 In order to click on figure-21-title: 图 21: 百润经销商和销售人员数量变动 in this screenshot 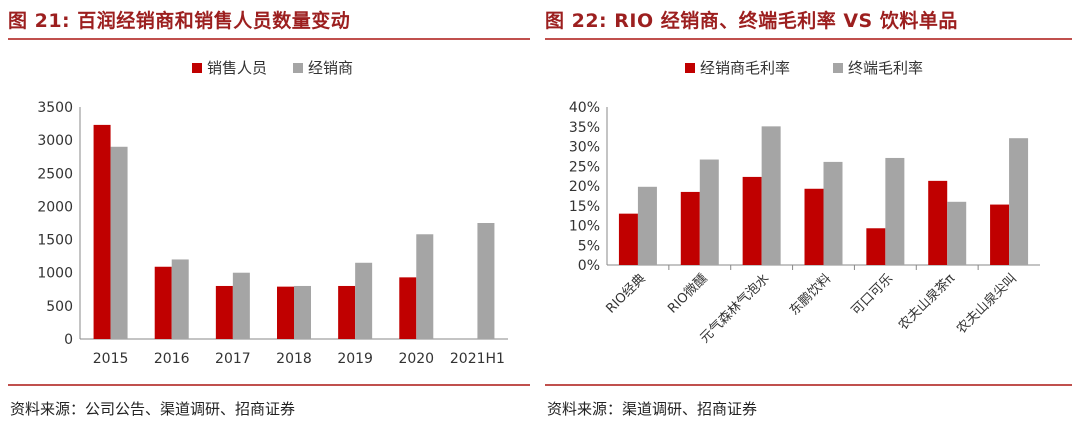, I will do `click(179, 21)`.